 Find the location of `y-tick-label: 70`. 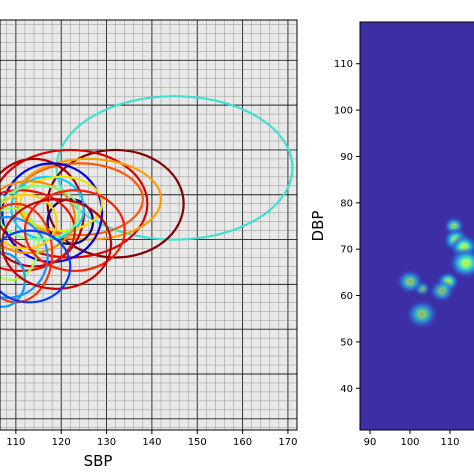

y-tick-label: 70 is located at coordinates (346, 250).